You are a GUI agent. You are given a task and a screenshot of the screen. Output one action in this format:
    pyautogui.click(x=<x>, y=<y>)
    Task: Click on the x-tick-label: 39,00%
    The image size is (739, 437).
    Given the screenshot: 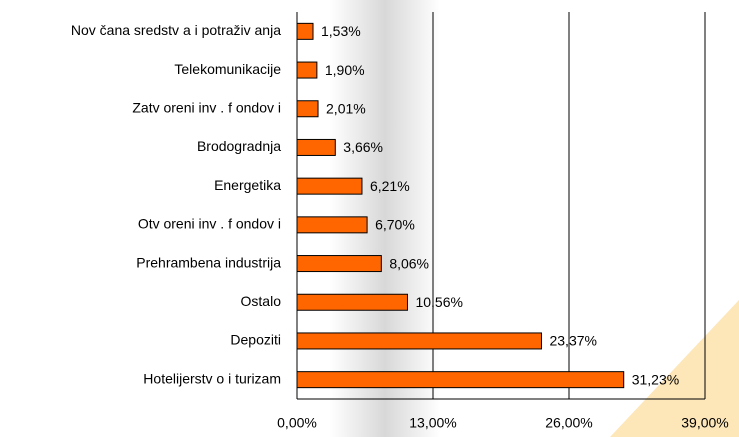 What is the action you would take?
    pyautogui.click(x=704, y=423)
    